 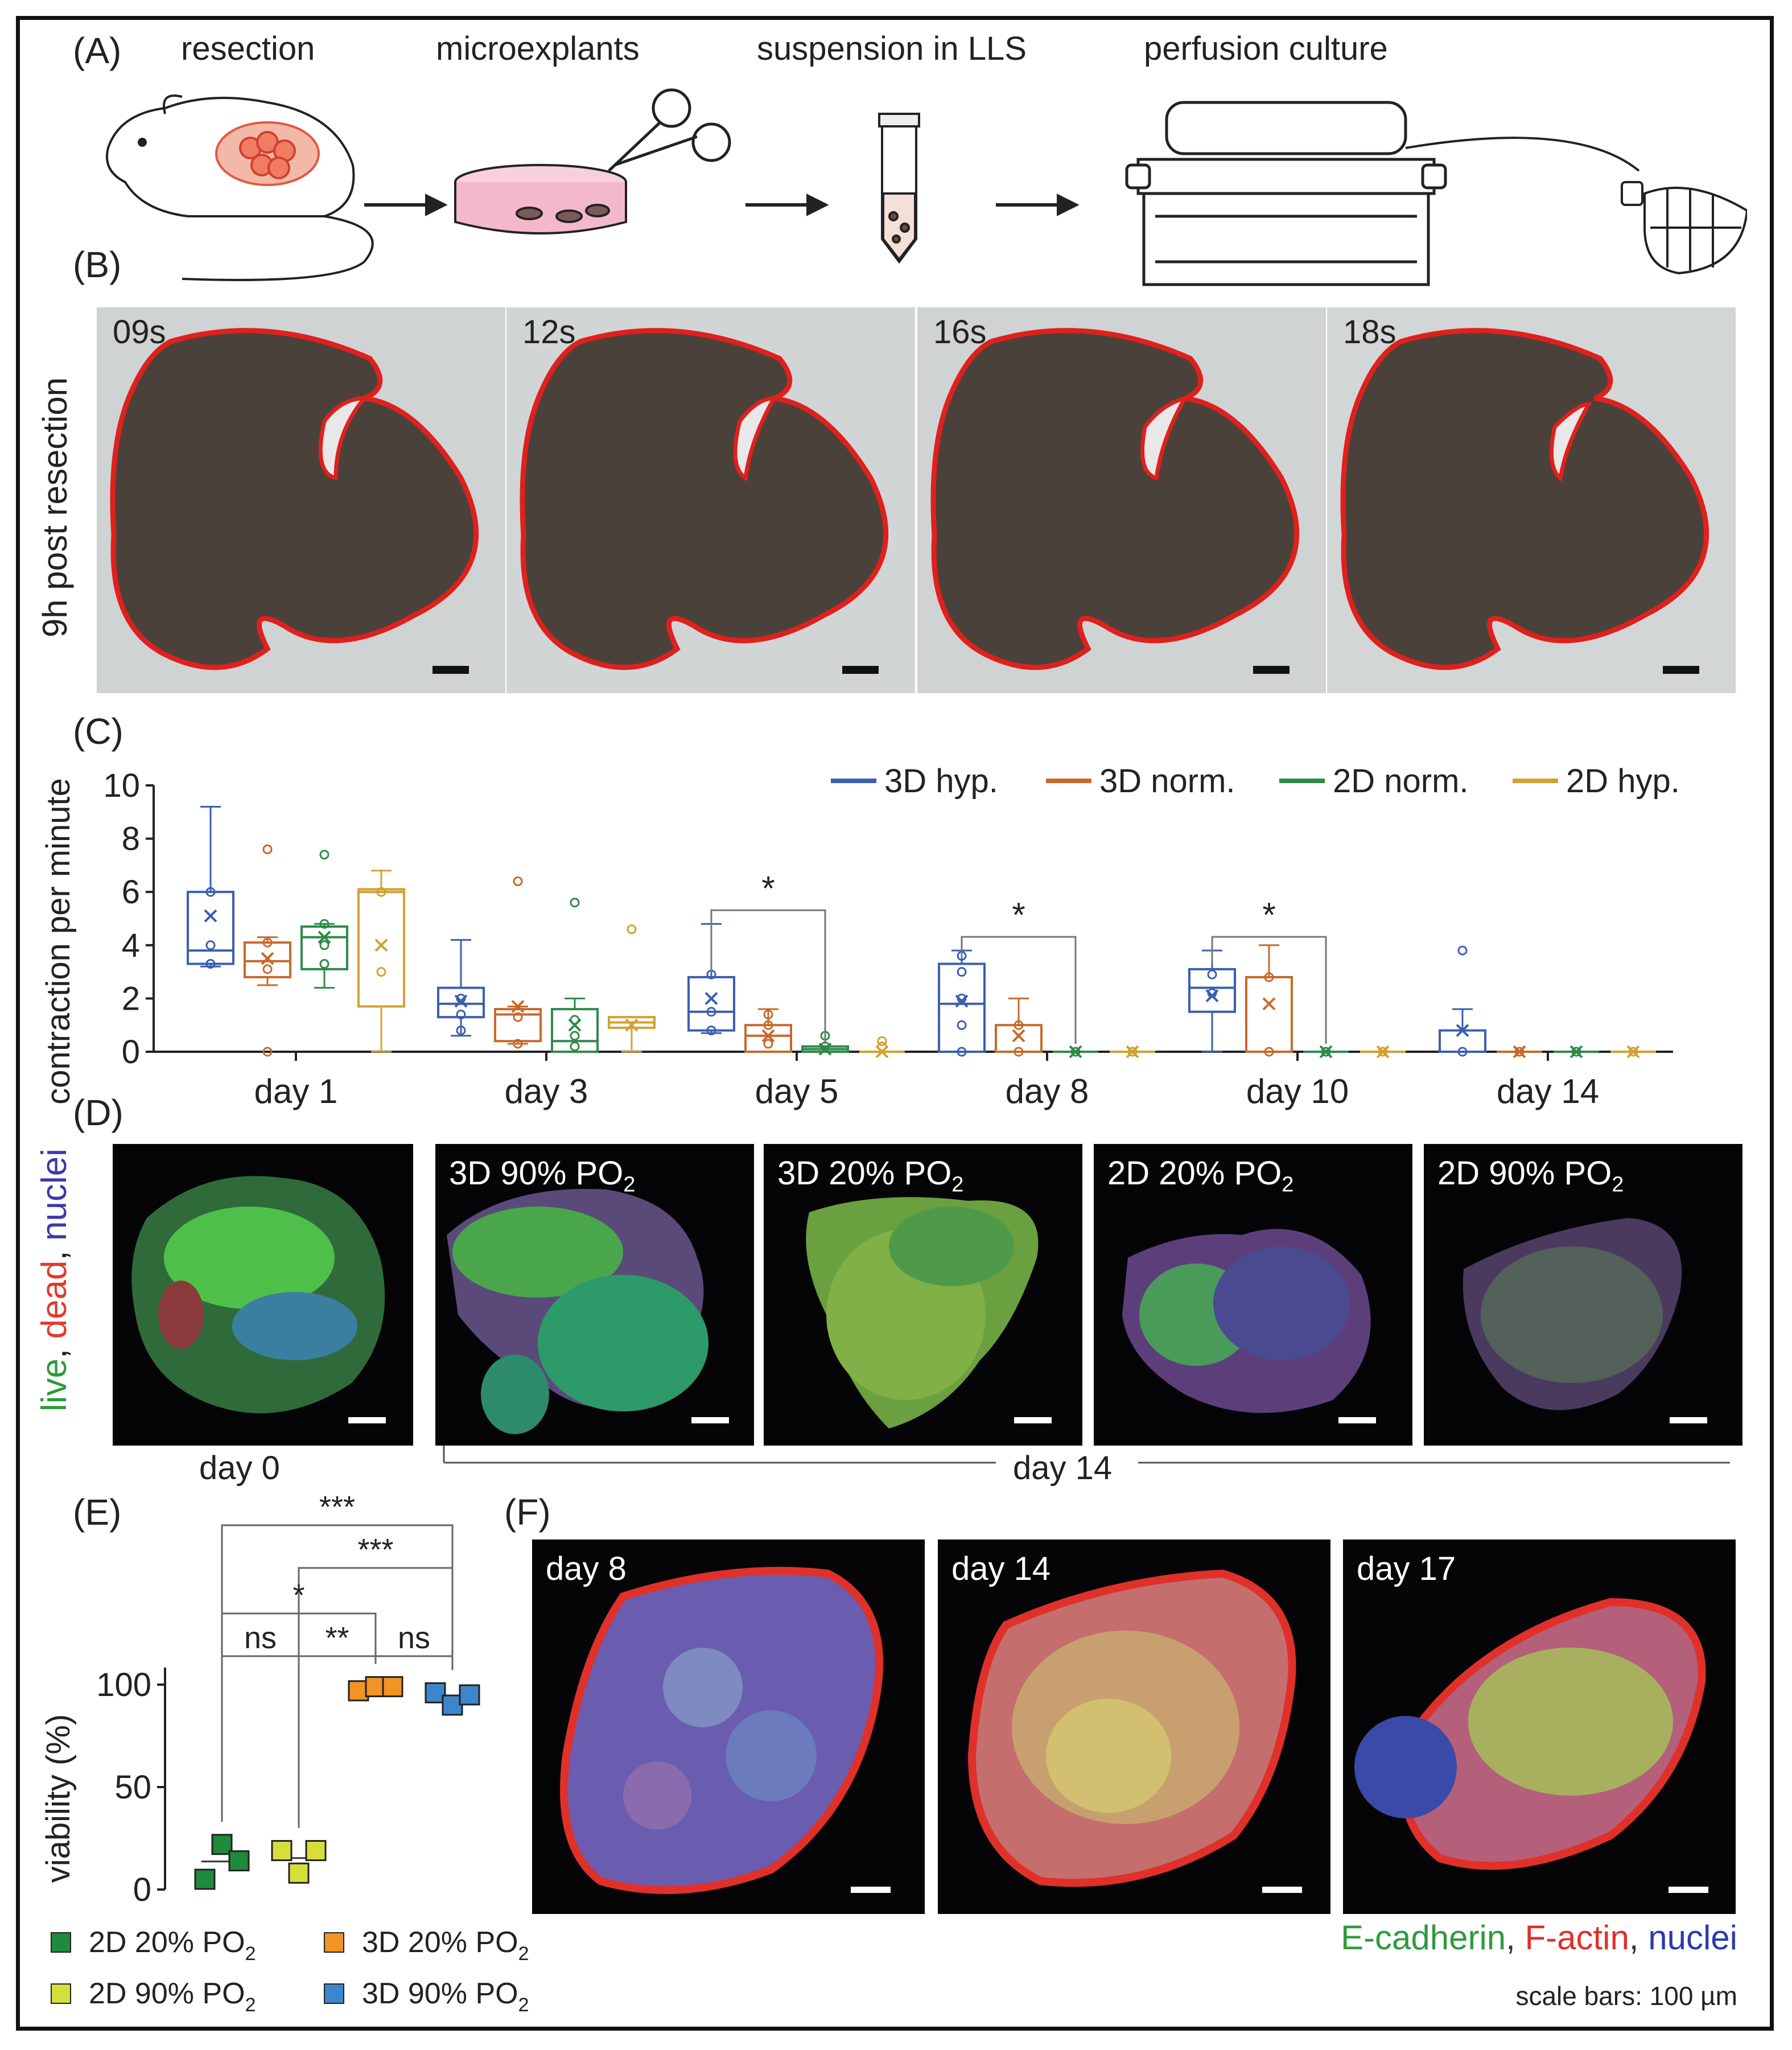 What do you see at coordinates (540, 199) in the screenshot?
I see `petri-dish-icon` at bounding box center [540, 199].